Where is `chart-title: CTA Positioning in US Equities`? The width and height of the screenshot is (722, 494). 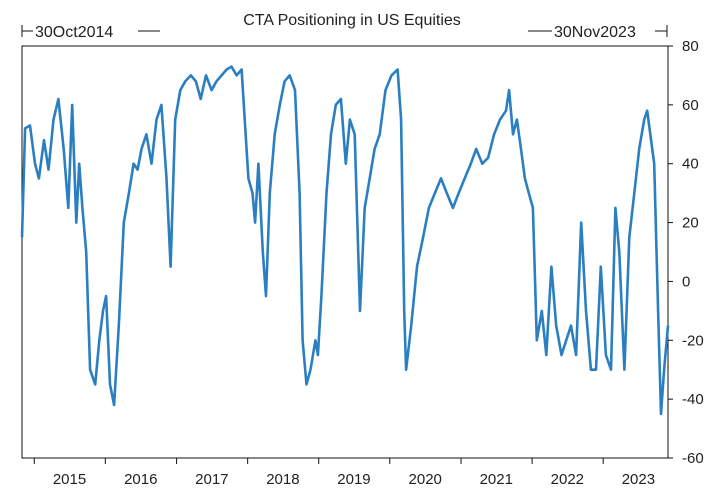 chart-title: CTA Positioning in US Equities is located at coordinates (352, 20).